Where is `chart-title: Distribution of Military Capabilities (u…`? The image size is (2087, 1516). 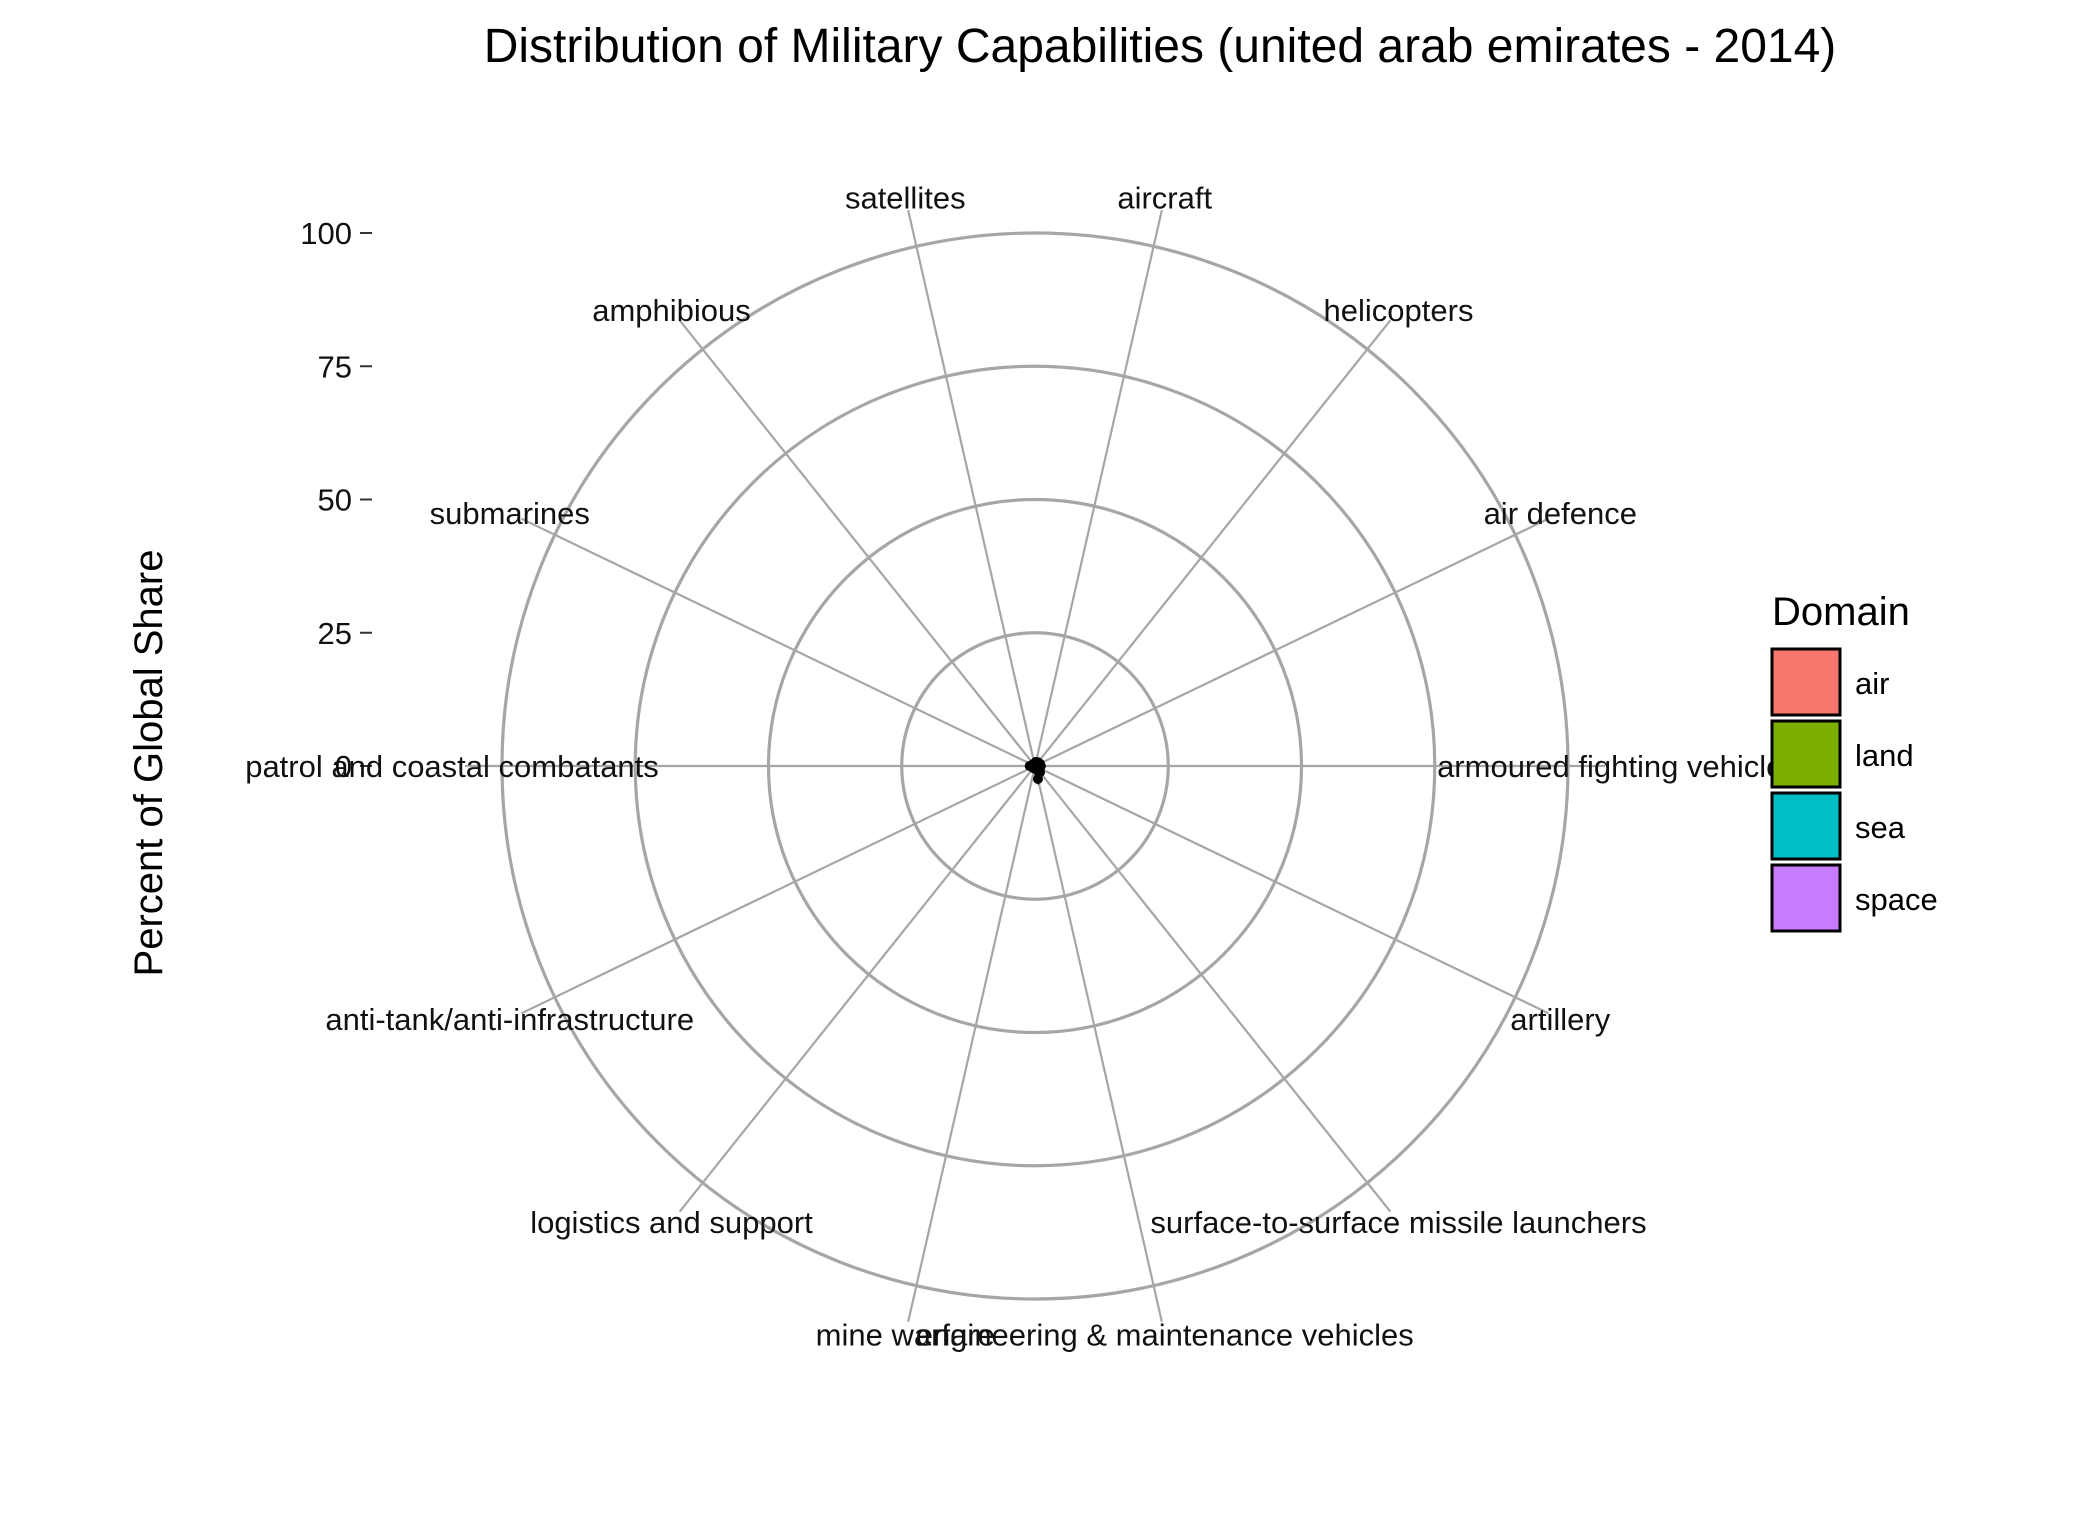 chart-title: Distribution of Military Capabilities (u… is located at coordinates (1160, 46).